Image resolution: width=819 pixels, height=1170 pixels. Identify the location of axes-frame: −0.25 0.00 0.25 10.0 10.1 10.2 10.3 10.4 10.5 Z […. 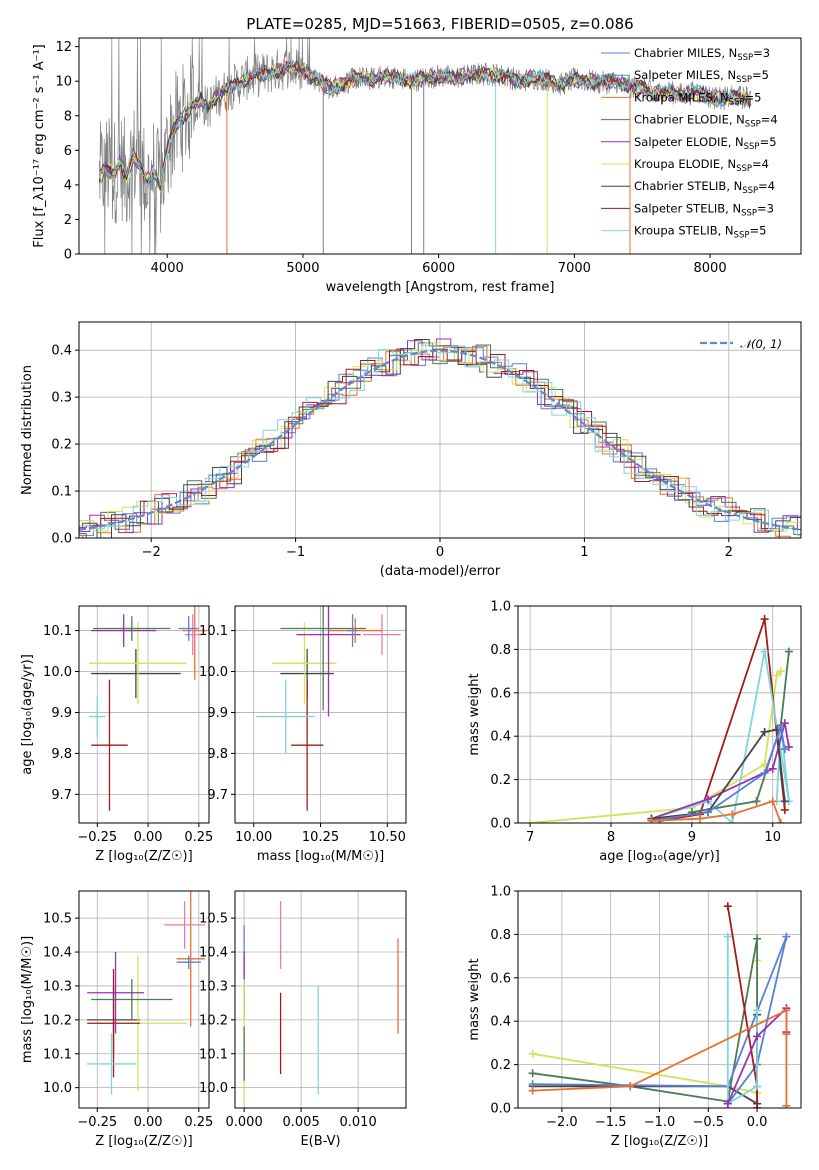
(116, 1019).